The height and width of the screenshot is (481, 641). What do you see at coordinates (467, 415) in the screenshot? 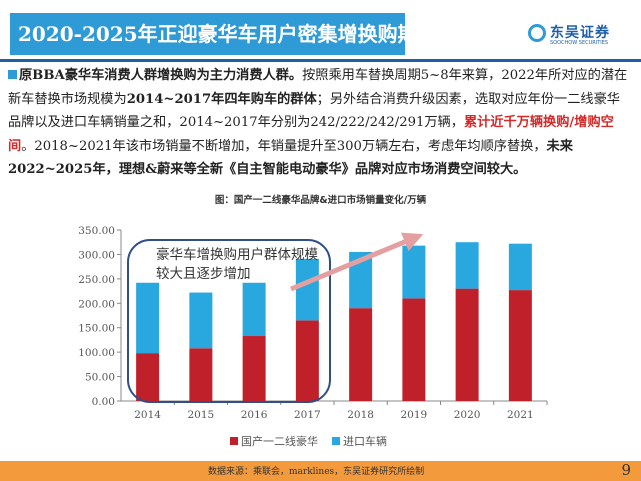
I see `x-tick-label: 2020` at bounding box center [467, 415].